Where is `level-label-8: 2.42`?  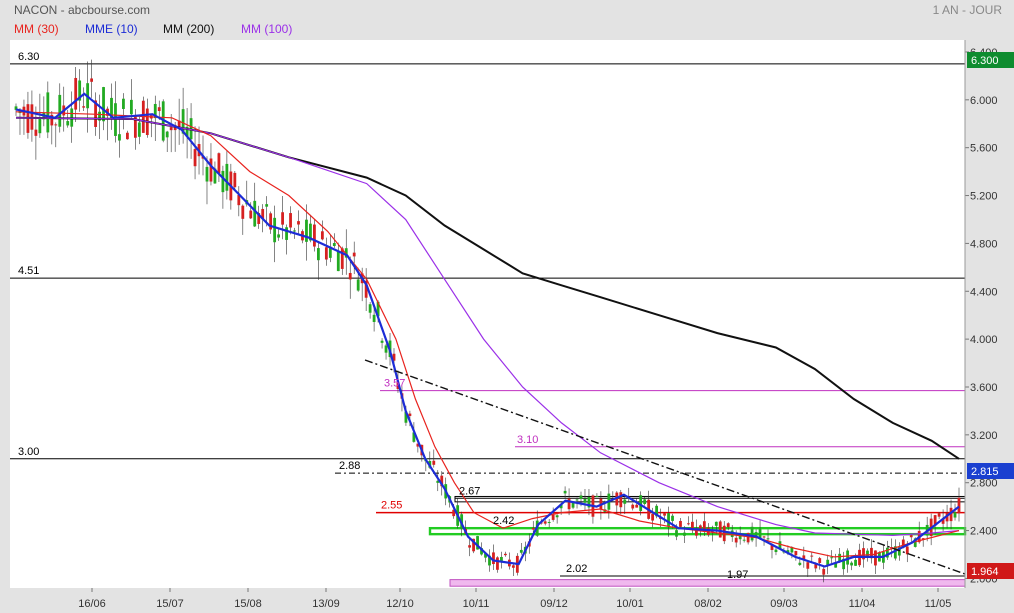
level-label-8: 2.42 is located at coordinates (503, 521).